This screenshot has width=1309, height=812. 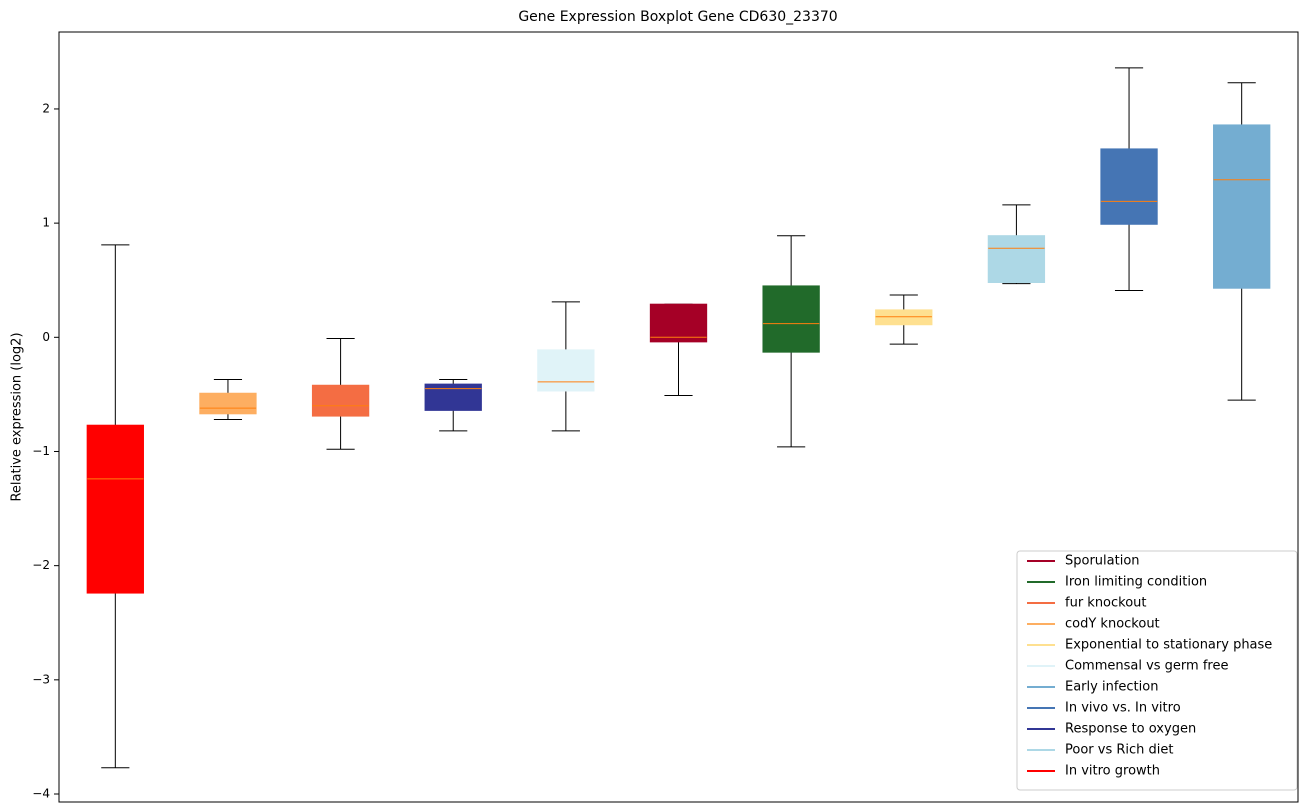 What do you see at coordinates (1111, 687) in the screenshot?
I see `legend-label: Early infection` at bounding box center [1111, 687].